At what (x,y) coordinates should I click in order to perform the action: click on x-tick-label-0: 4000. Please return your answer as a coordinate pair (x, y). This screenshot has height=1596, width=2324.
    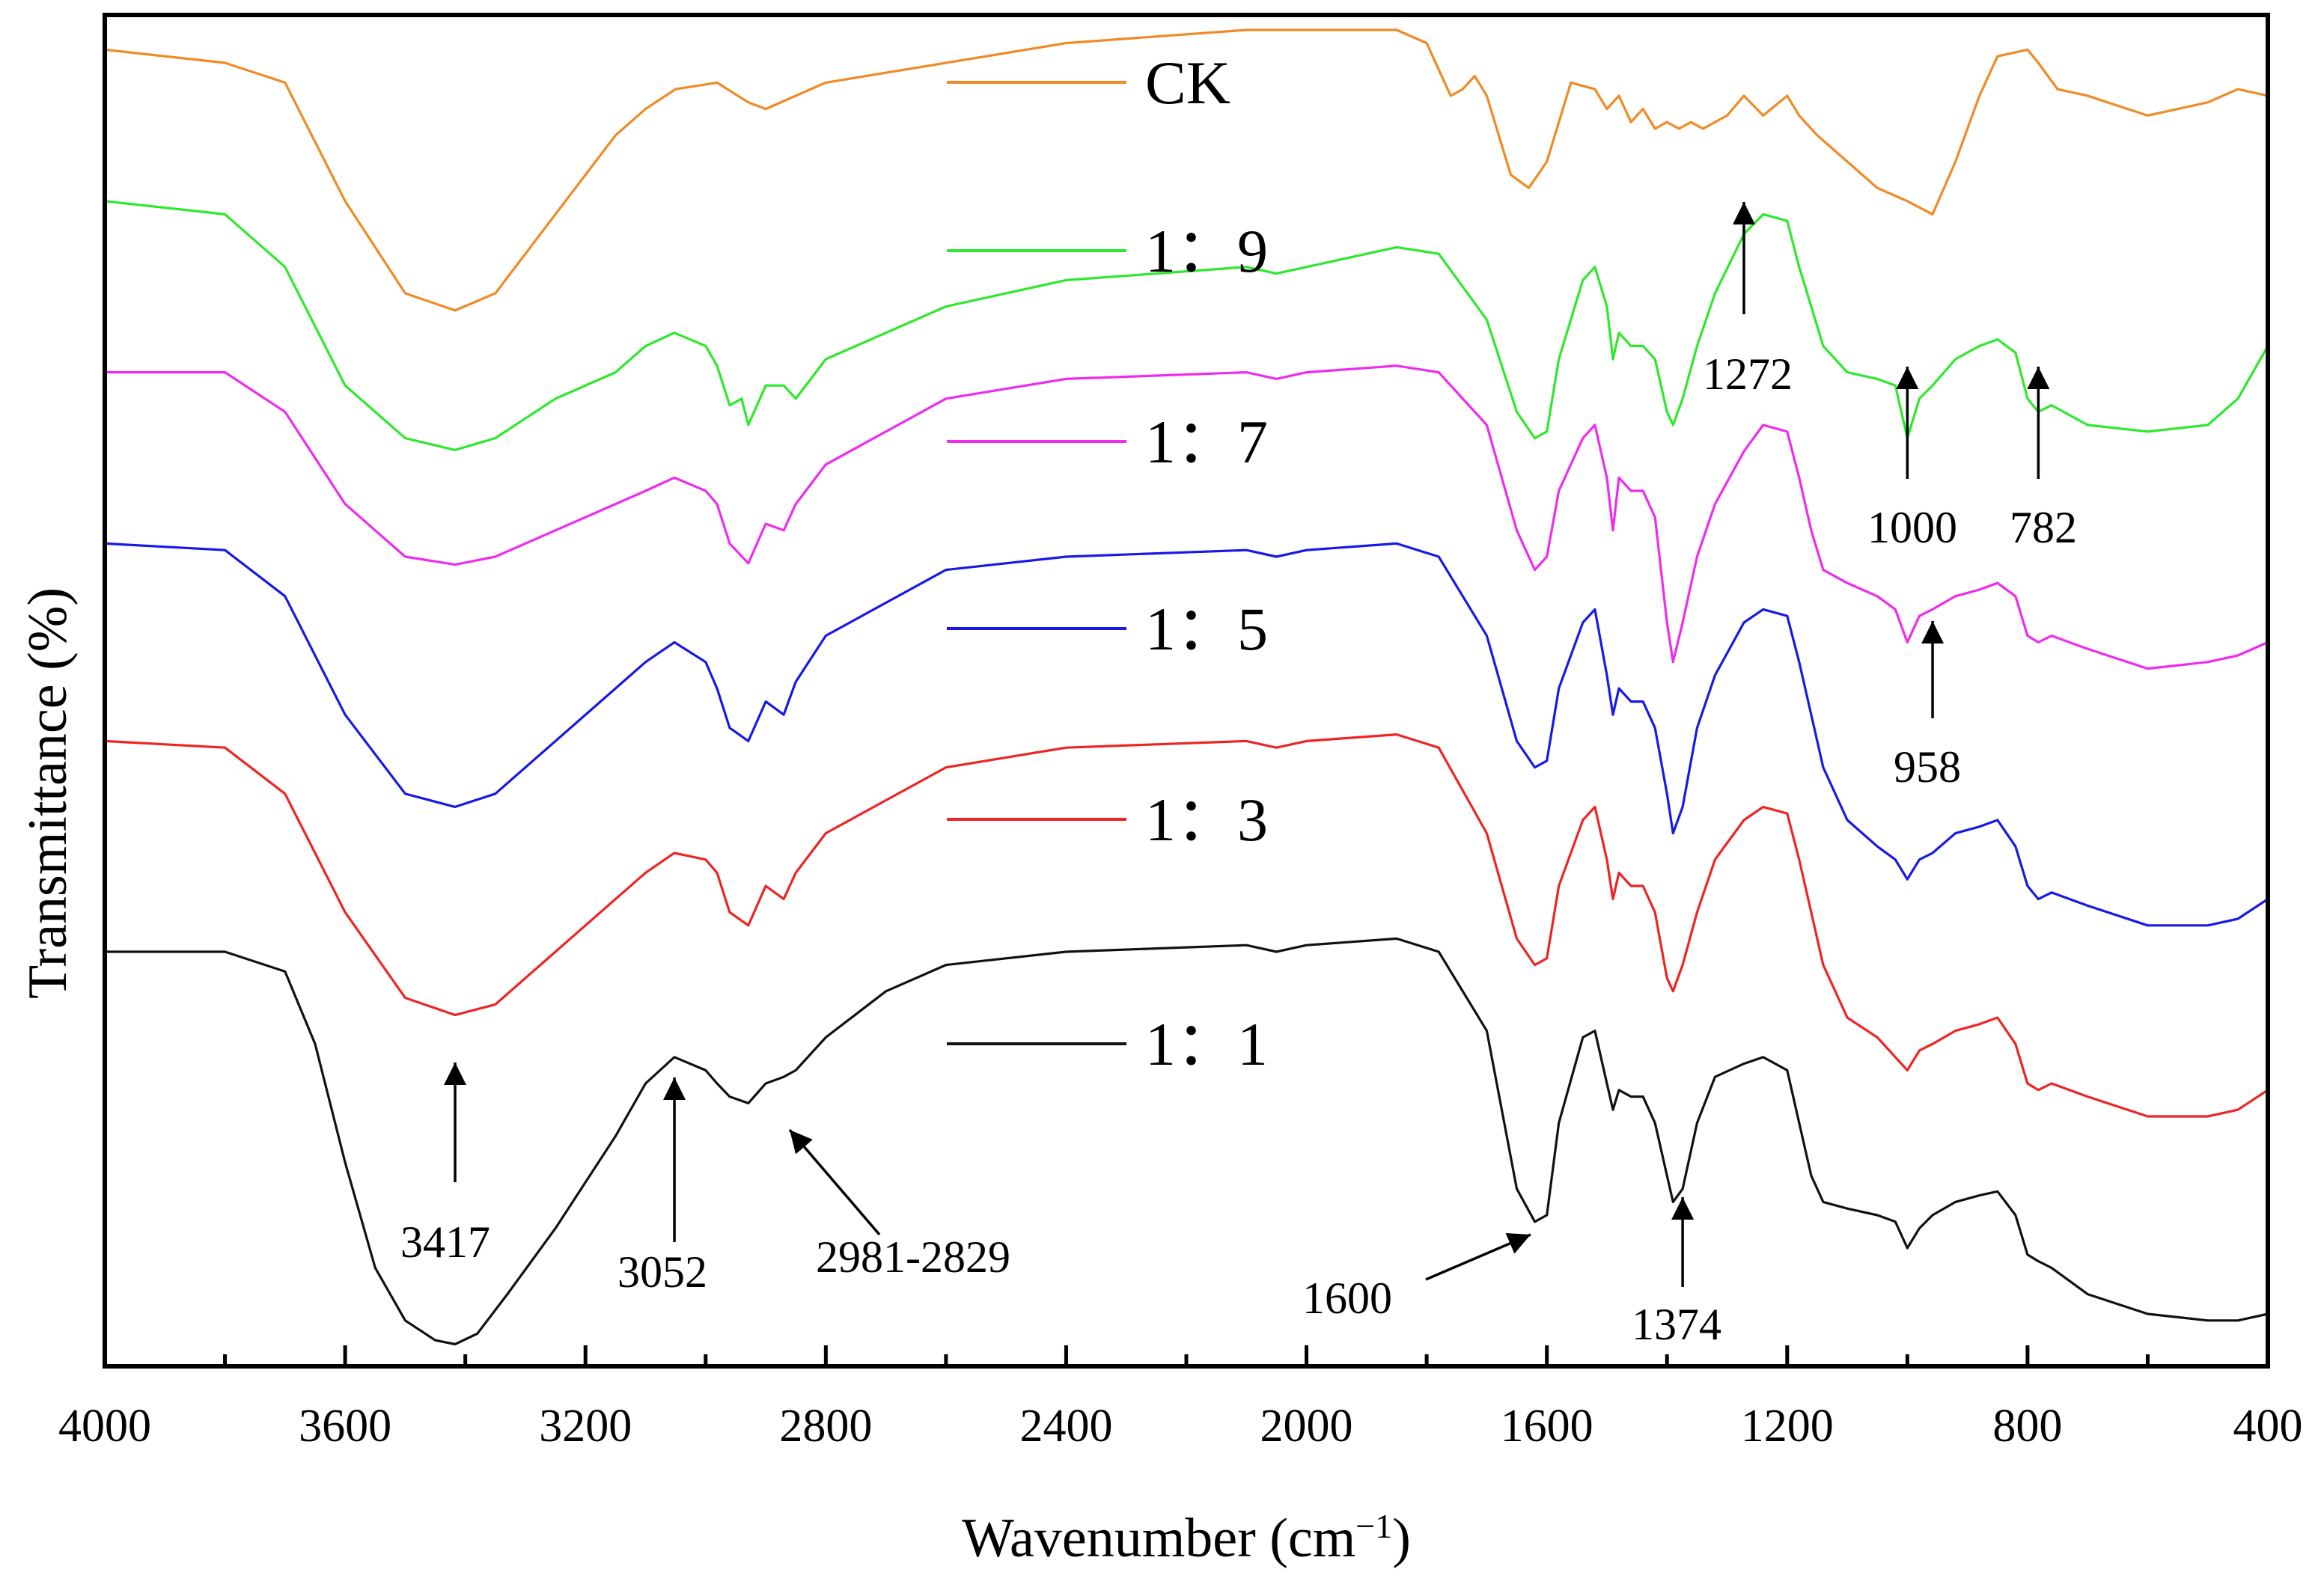
    Looking at the image, I should click on (105, 1427).